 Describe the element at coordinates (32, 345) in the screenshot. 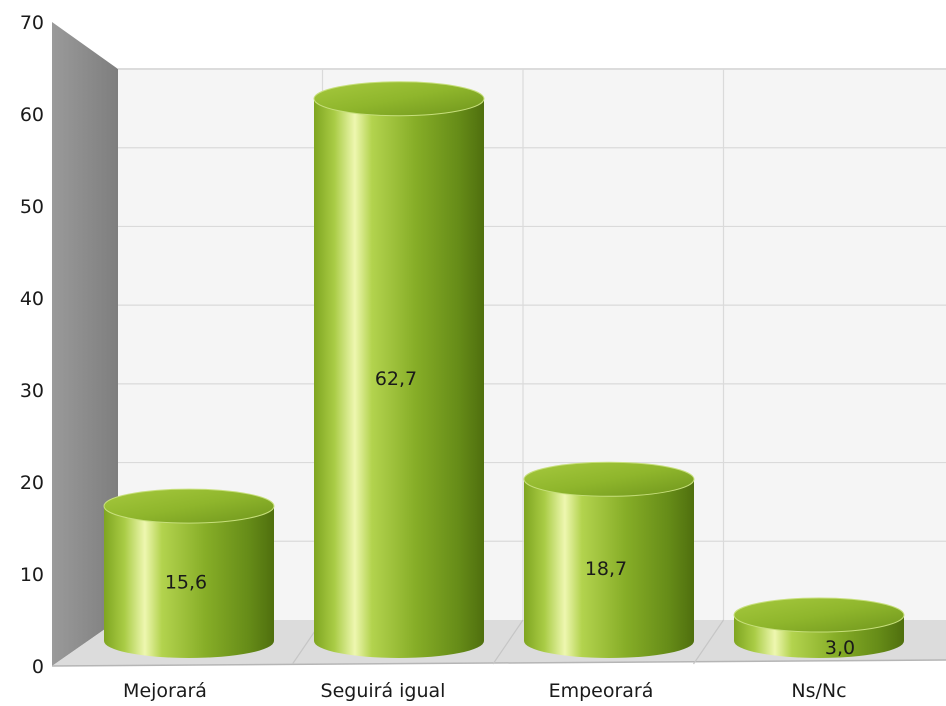

I see `y-axis: 0 10 20 30 40 50 60 70` at that location.